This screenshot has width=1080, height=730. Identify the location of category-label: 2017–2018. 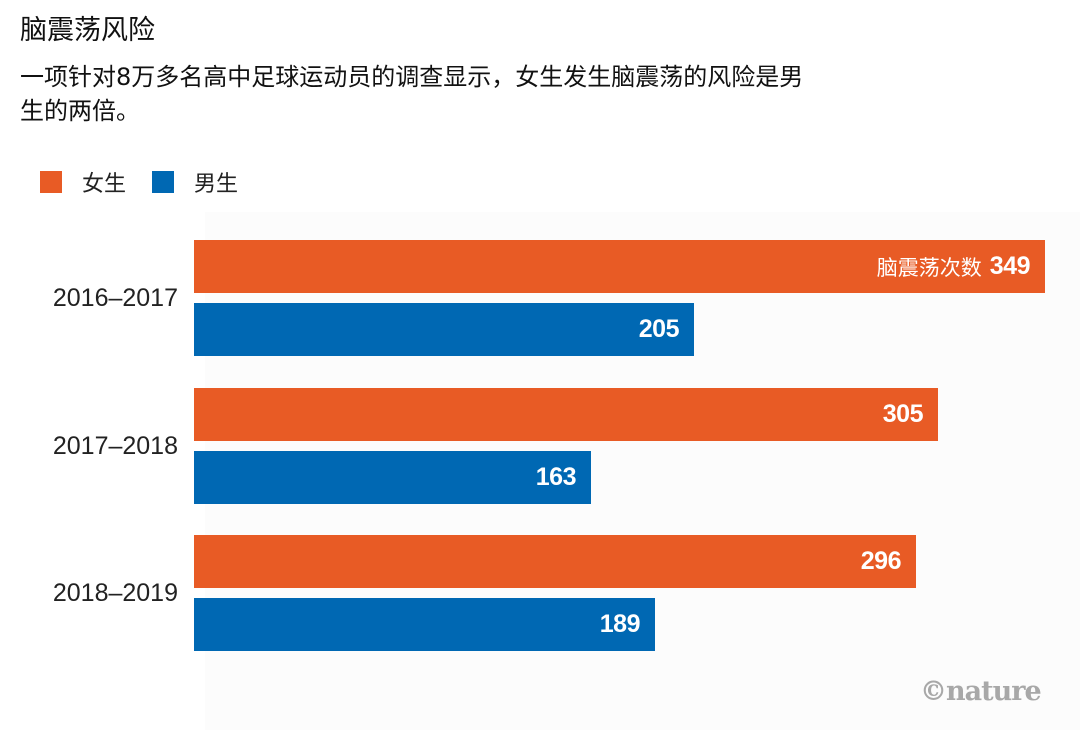
(115, 446).